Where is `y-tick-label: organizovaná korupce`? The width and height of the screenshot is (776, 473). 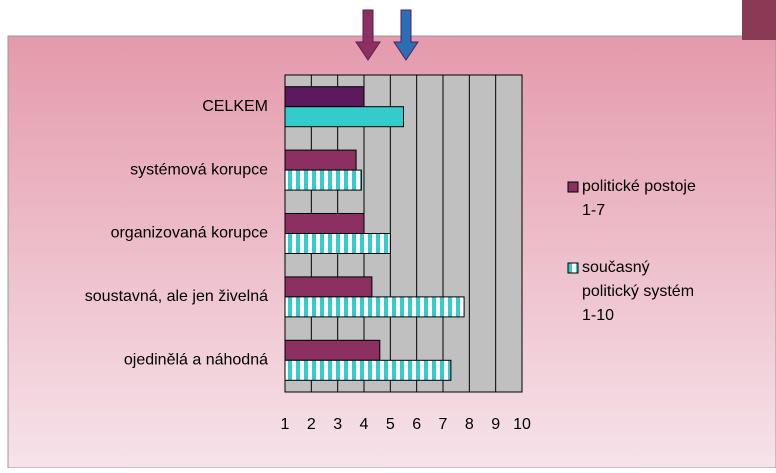
y-tick-label: organizovaná korupce is located at coordinates (190, 233).